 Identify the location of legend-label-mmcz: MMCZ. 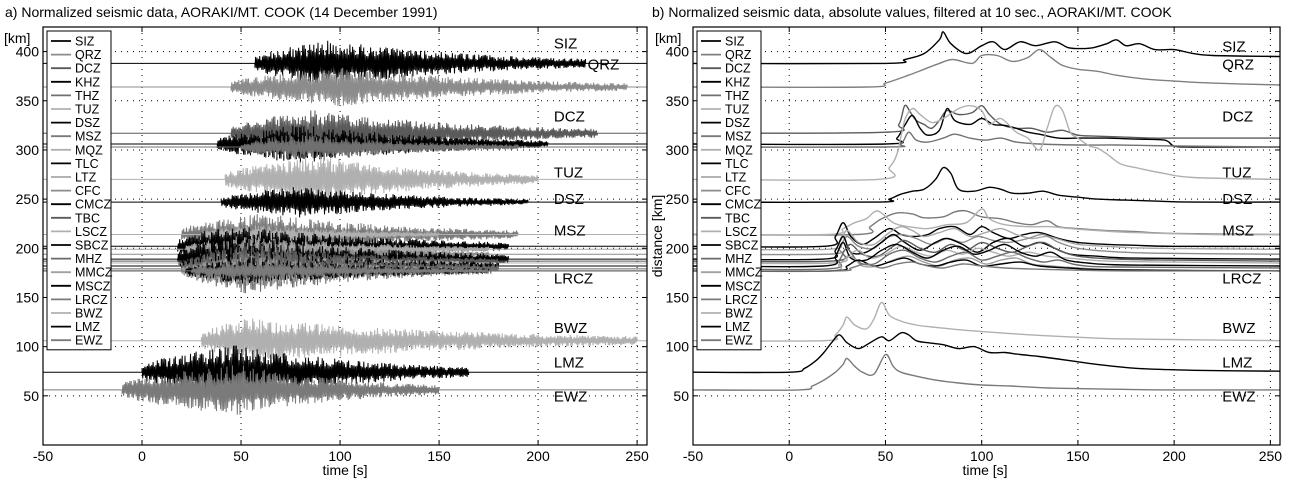
(94, 273).